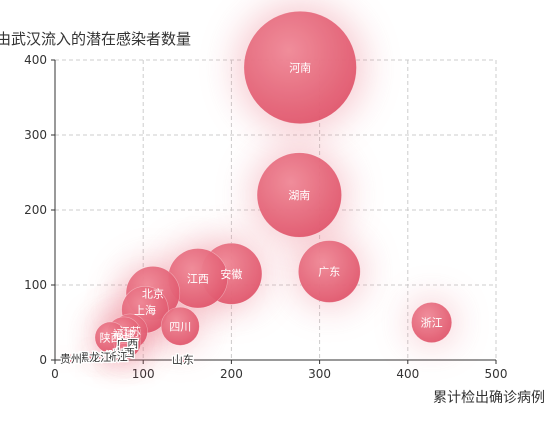 Image resolution: width=550 pixels, height=424 pixels. I want to click on bubble-label: 黑龙江, so click(94, 357).